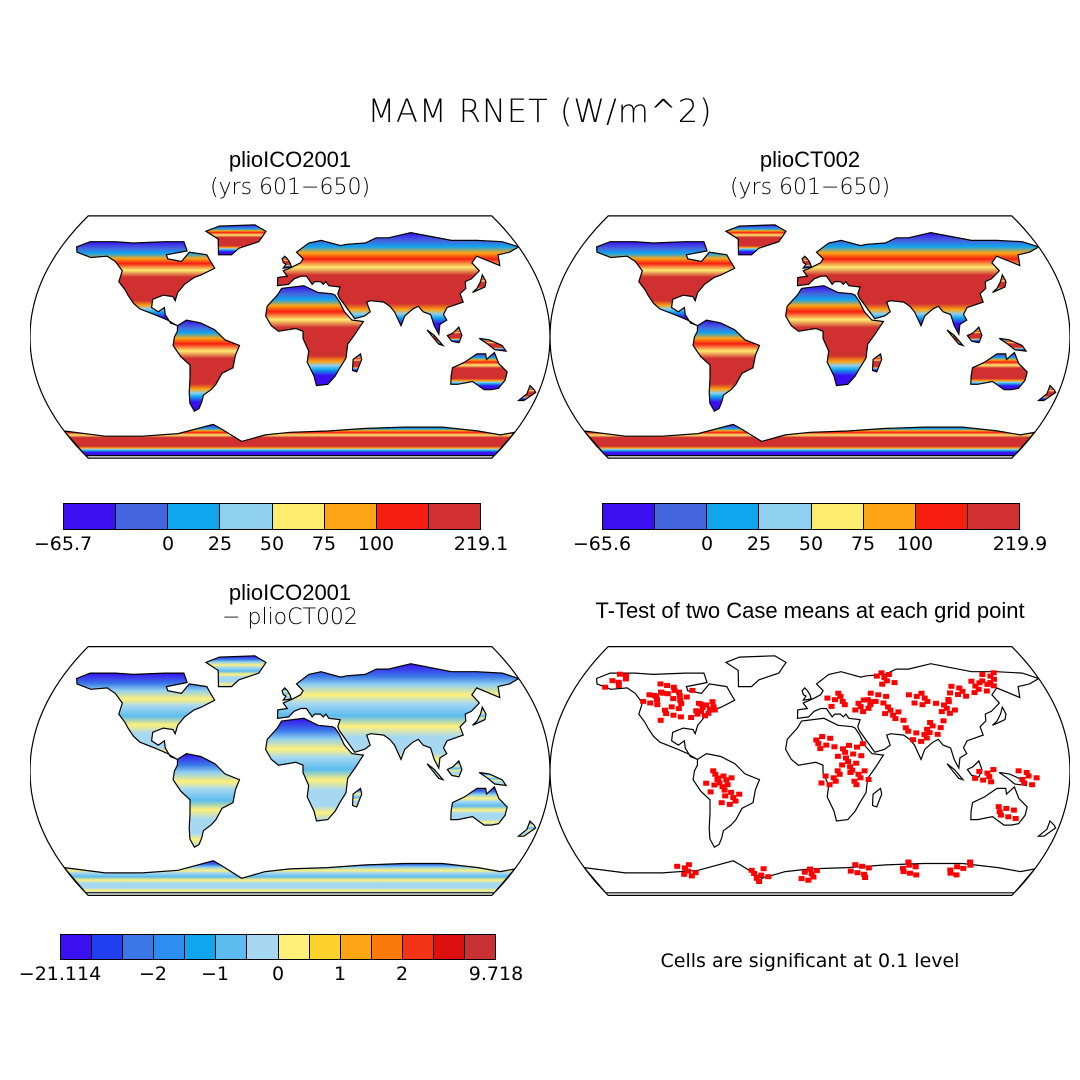 The image size is (1080, 1080). Describe the element at coordinates (63, 544) in the screenshot. I see `cb1-tick: −65.7` at that location.